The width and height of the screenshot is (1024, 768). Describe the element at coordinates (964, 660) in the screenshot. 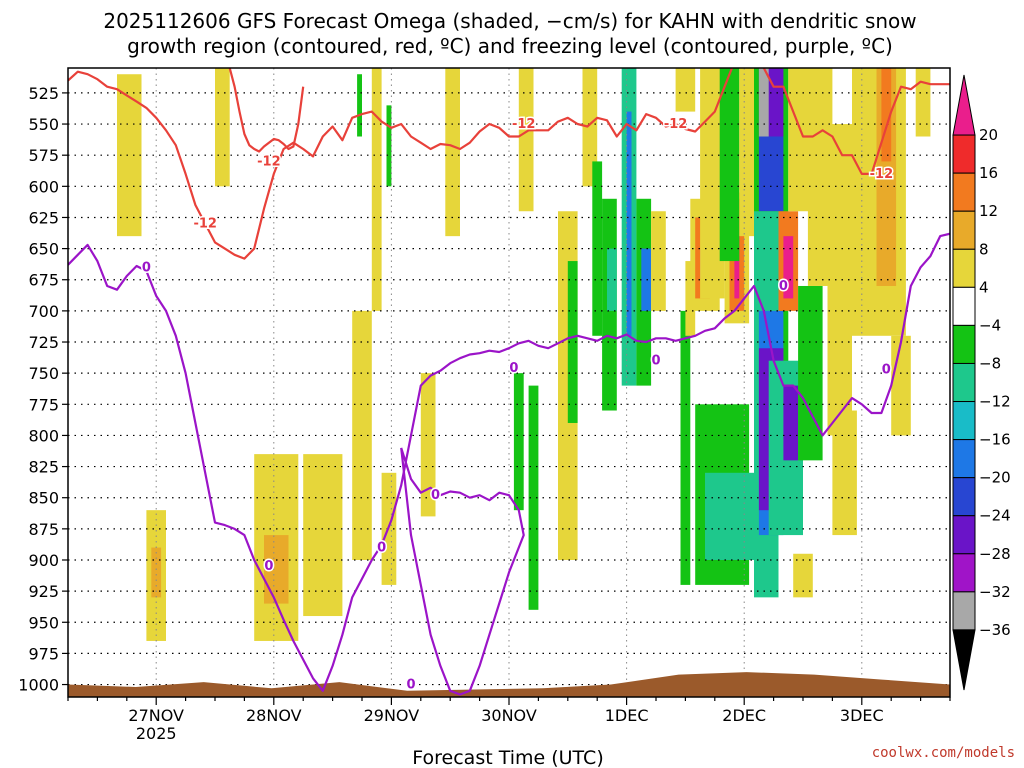

I see `colorbar-swatch-bottom` at that location.